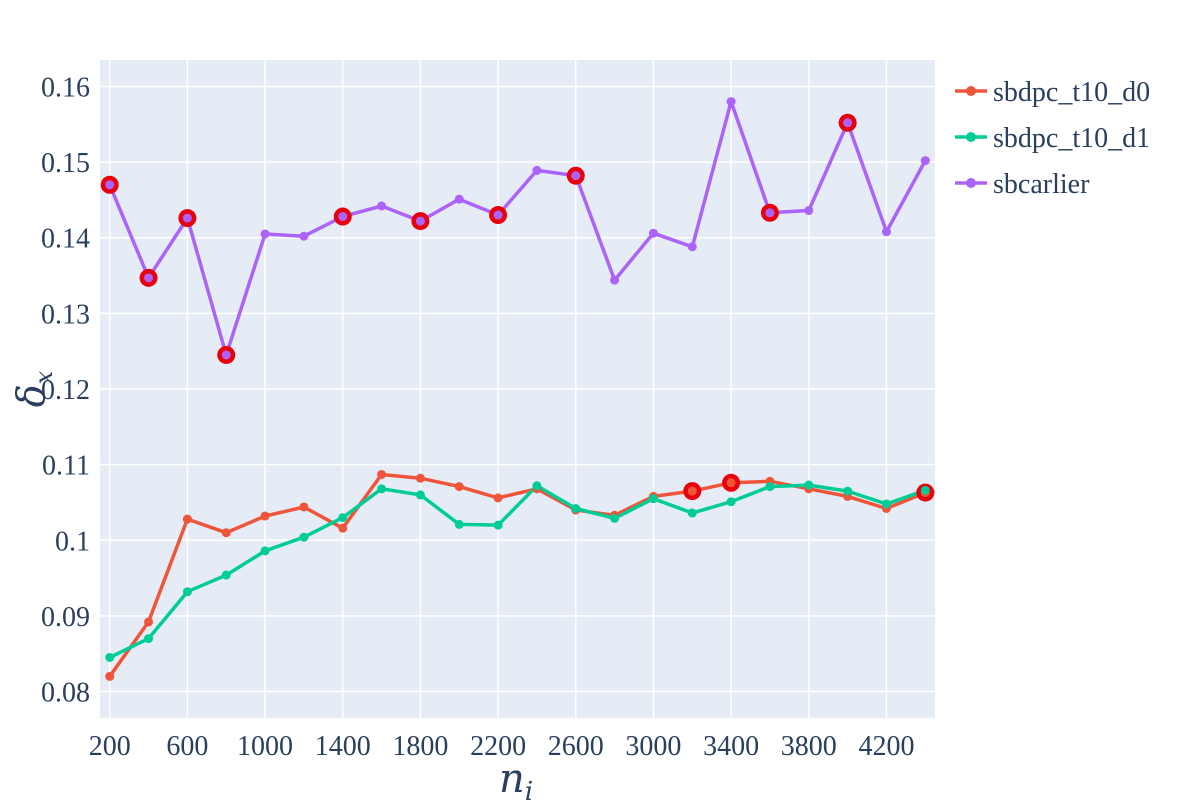 This screenshot has width=1200, height=800. Describe the element at coordinates (576, 746) in the screenshot. I see `x-tick-label: 2600` at that location.